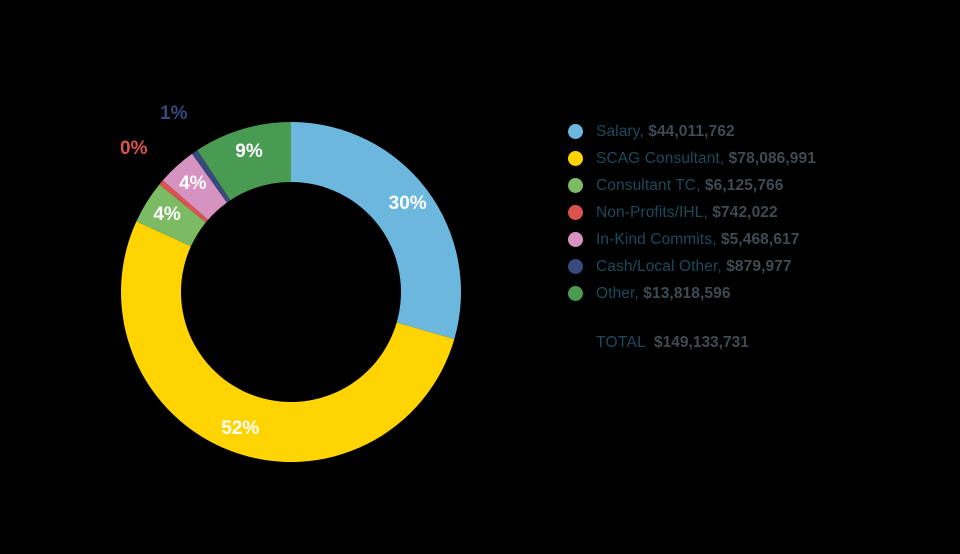 The width and height of the screenshot is (960, 554). What do you see at coordinates (134, 148) in the screenshot?
I see `slice-percent-label-non-profits-ihl: 0%` at bounding box center [134, 148].